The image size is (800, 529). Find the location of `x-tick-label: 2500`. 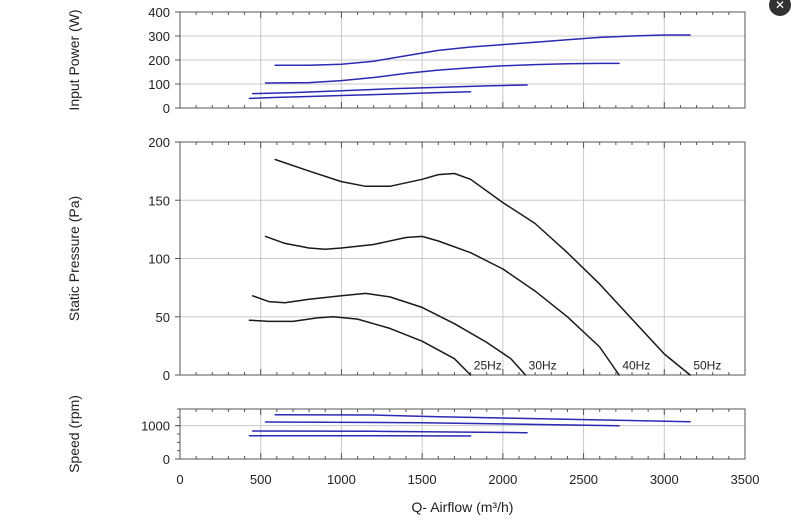

x-tick-label: 2500 is located at coordinates (583, 479).